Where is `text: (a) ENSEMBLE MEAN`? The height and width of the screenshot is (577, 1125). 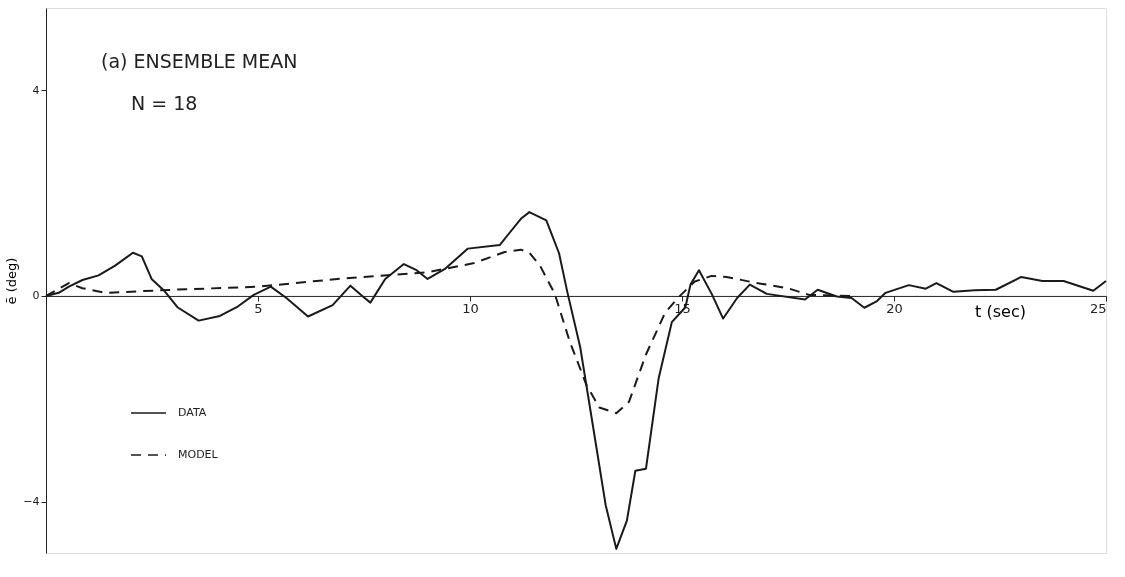
text: (a) ENSEMBLE MEAN is located at coordinates (199, 61).